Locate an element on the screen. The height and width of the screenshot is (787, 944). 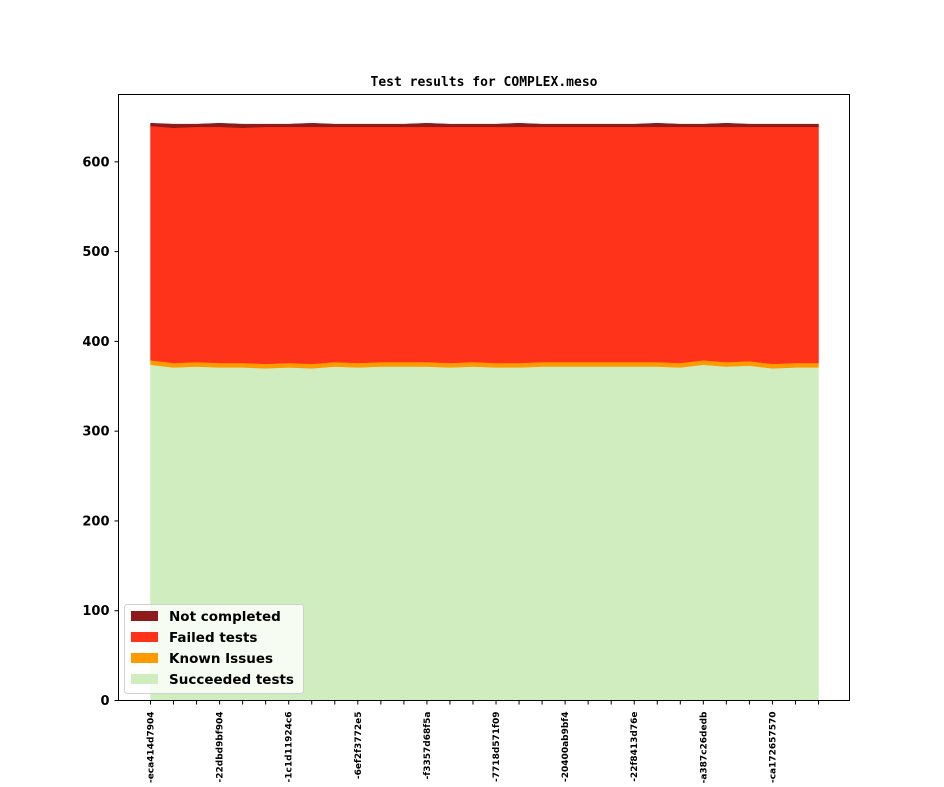
legend-label-failed-tests: Failed tests is located at coordinates (213, 638).